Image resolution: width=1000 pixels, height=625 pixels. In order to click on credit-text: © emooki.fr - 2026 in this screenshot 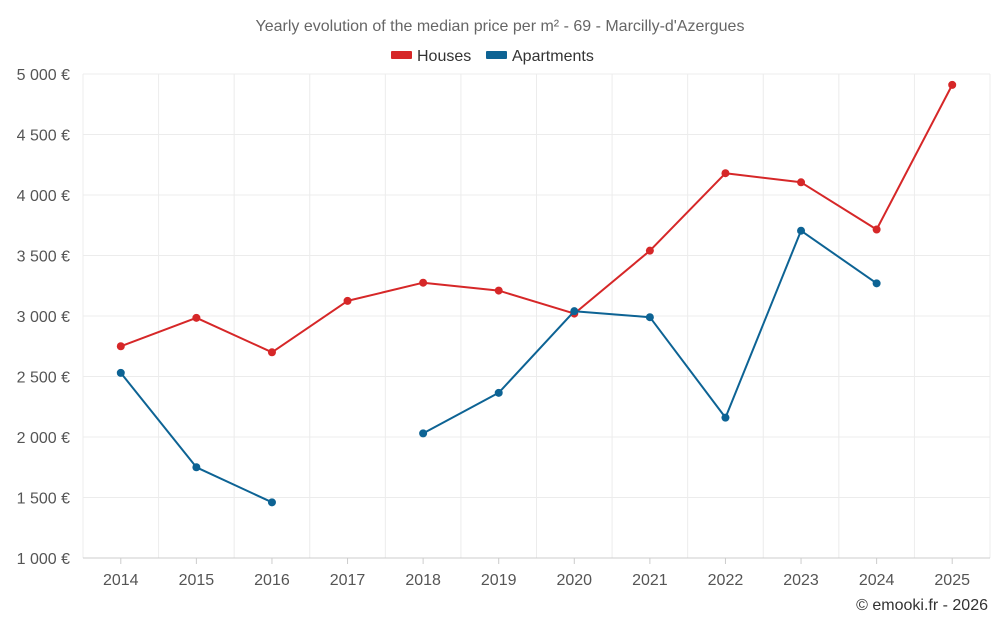, I will do `click(922, 605)`.